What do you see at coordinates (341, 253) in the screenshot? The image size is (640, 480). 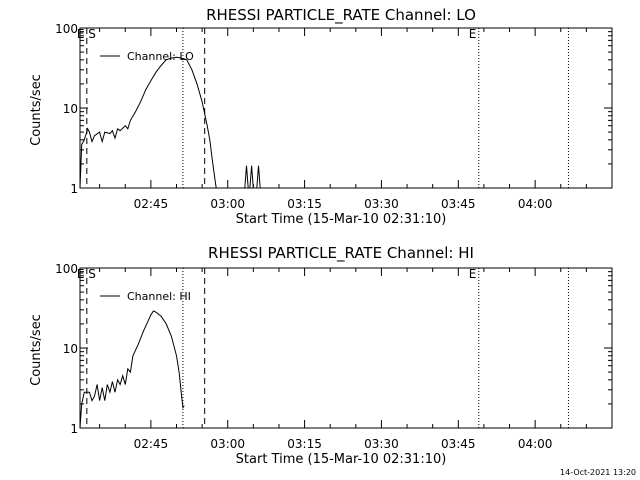 I see `chart-title: RHESSI PARTICLE_RATE Channel: HI` at bounding box center [341, 253].